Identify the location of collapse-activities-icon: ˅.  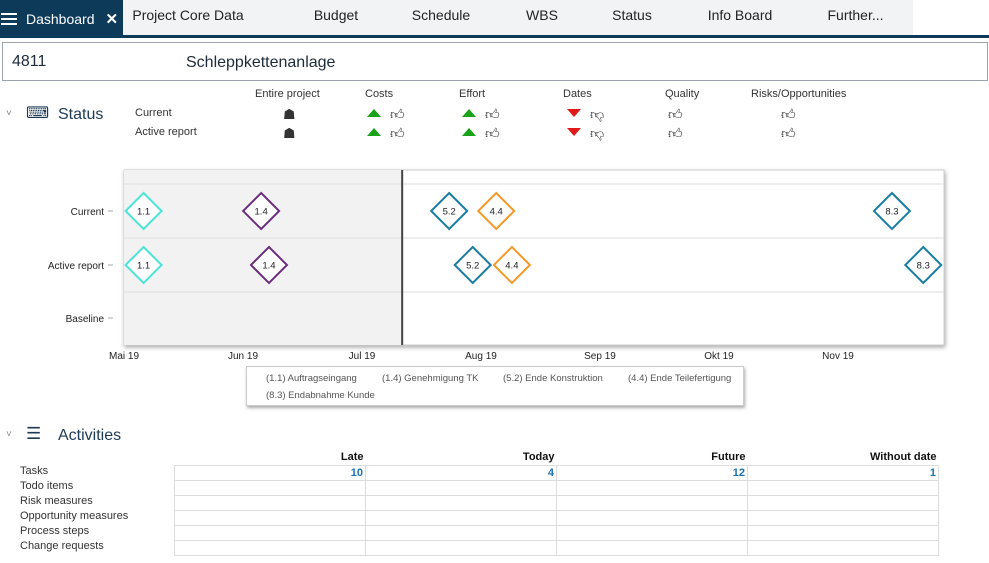
(9, 434).